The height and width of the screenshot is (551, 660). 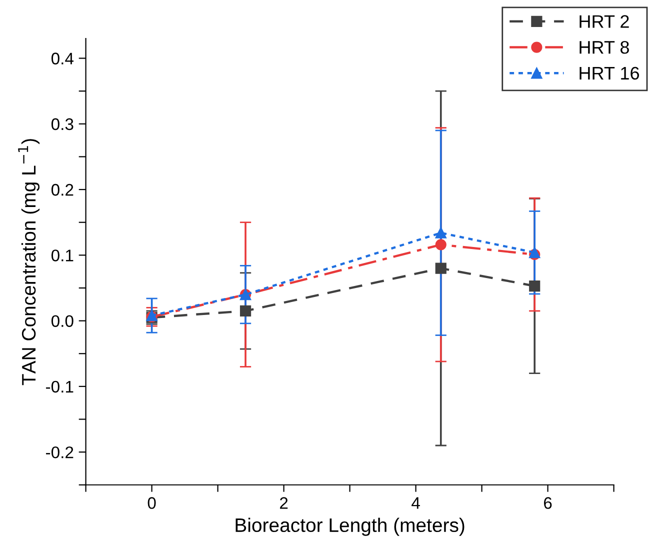 What do you see at coordinates (62, 256) in the screenshot?
I see `y-tick-label: 0.1` at bounding box center [62, 256].